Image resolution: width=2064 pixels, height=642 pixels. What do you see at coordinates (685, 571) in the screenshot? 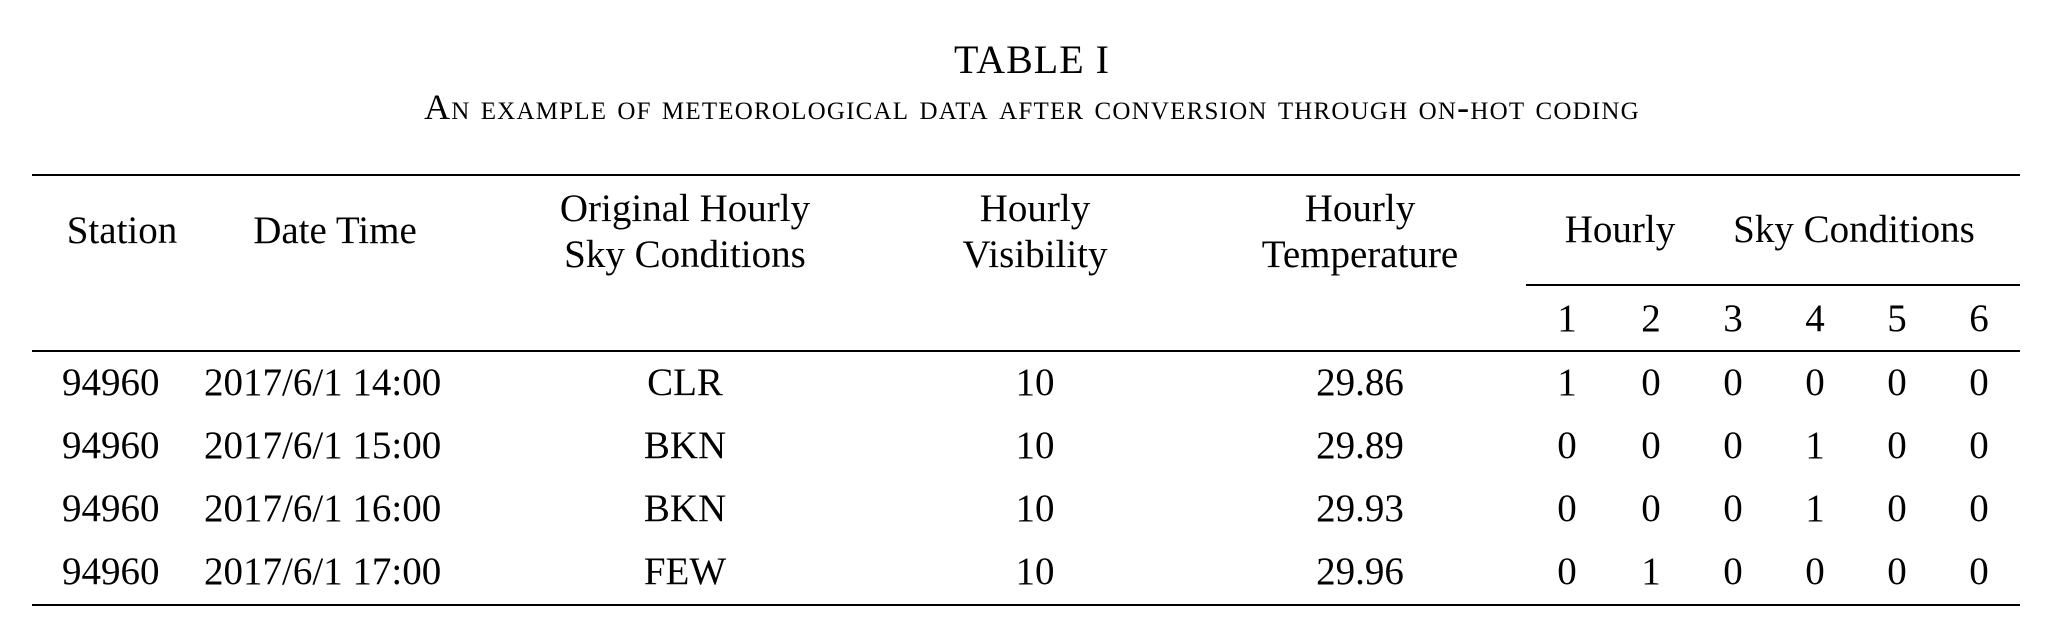
I see `cell-sky: FEW` at bounding box center [685, 571].